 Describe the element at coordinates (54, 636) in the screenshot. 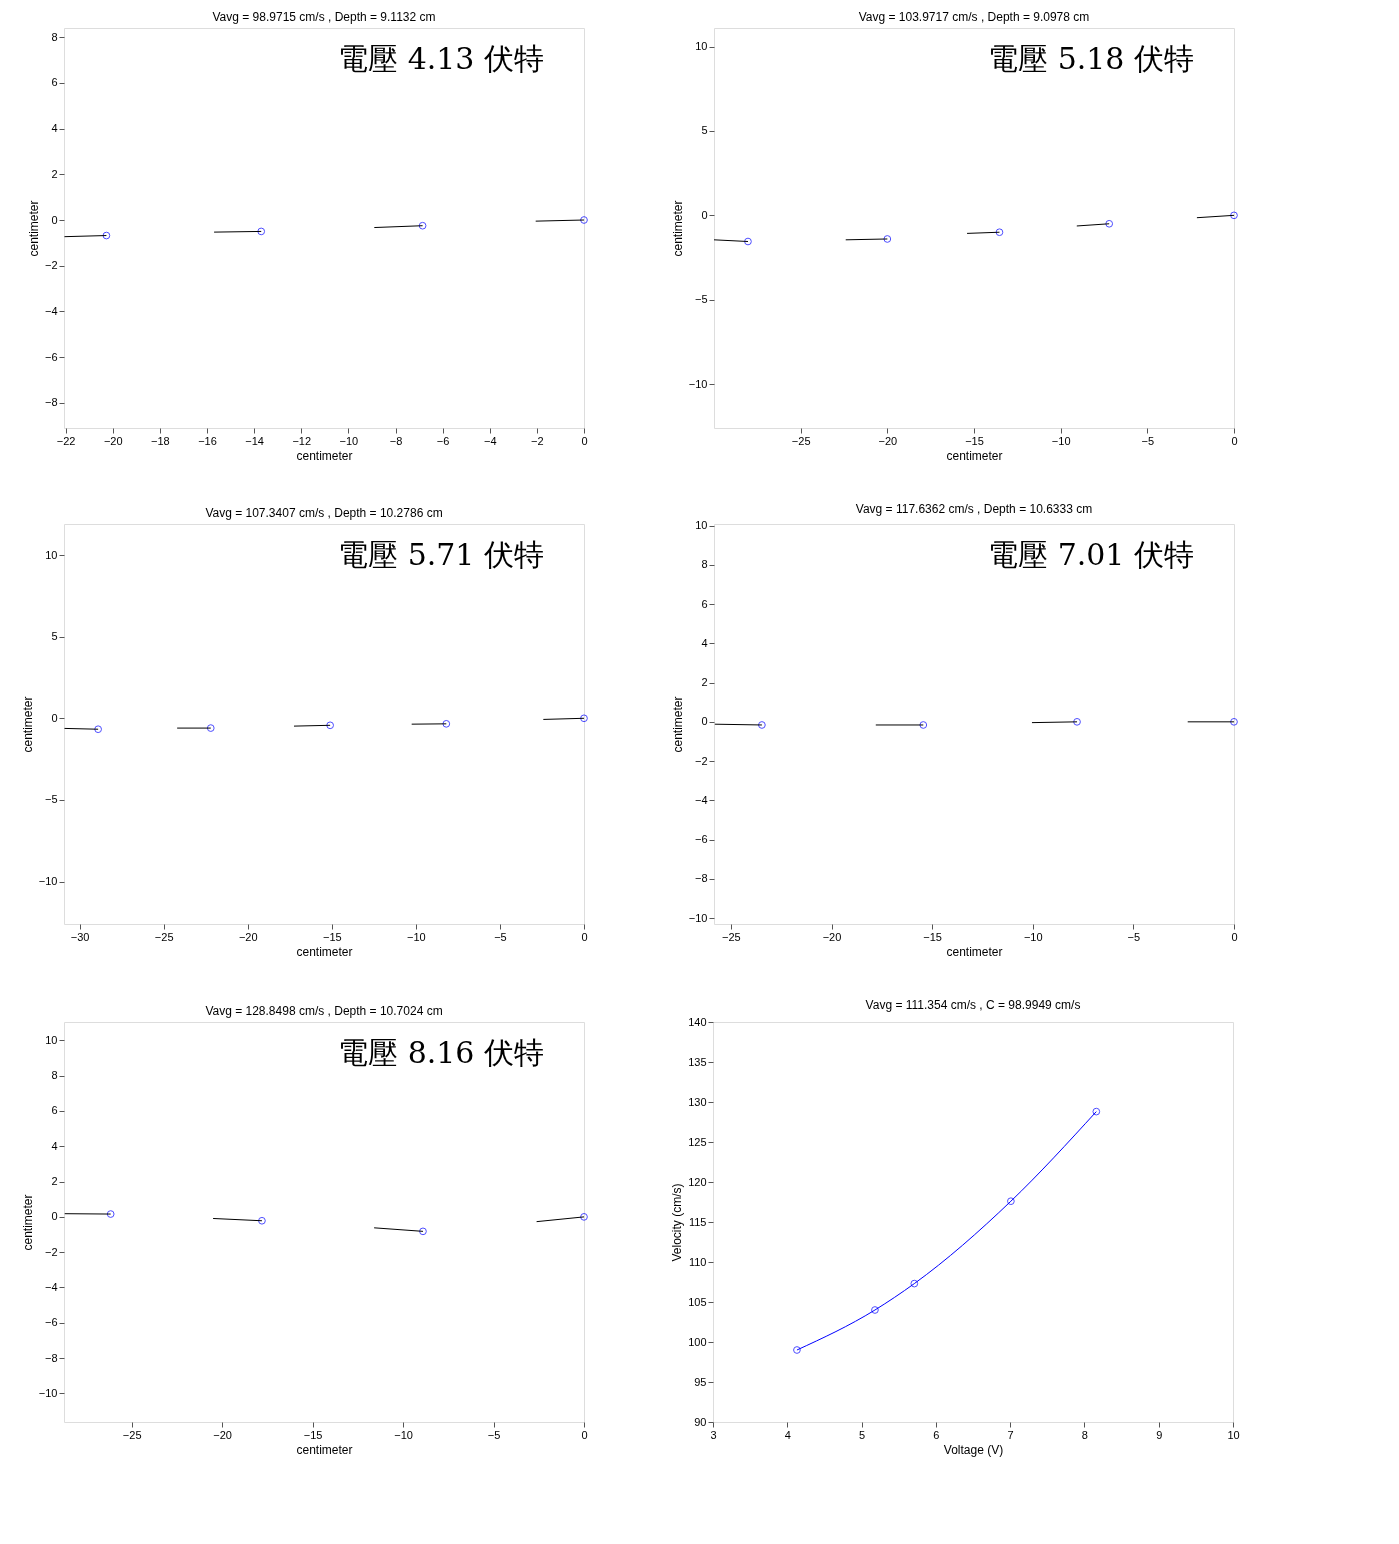

I see `y-tick-label: 5` at that location.